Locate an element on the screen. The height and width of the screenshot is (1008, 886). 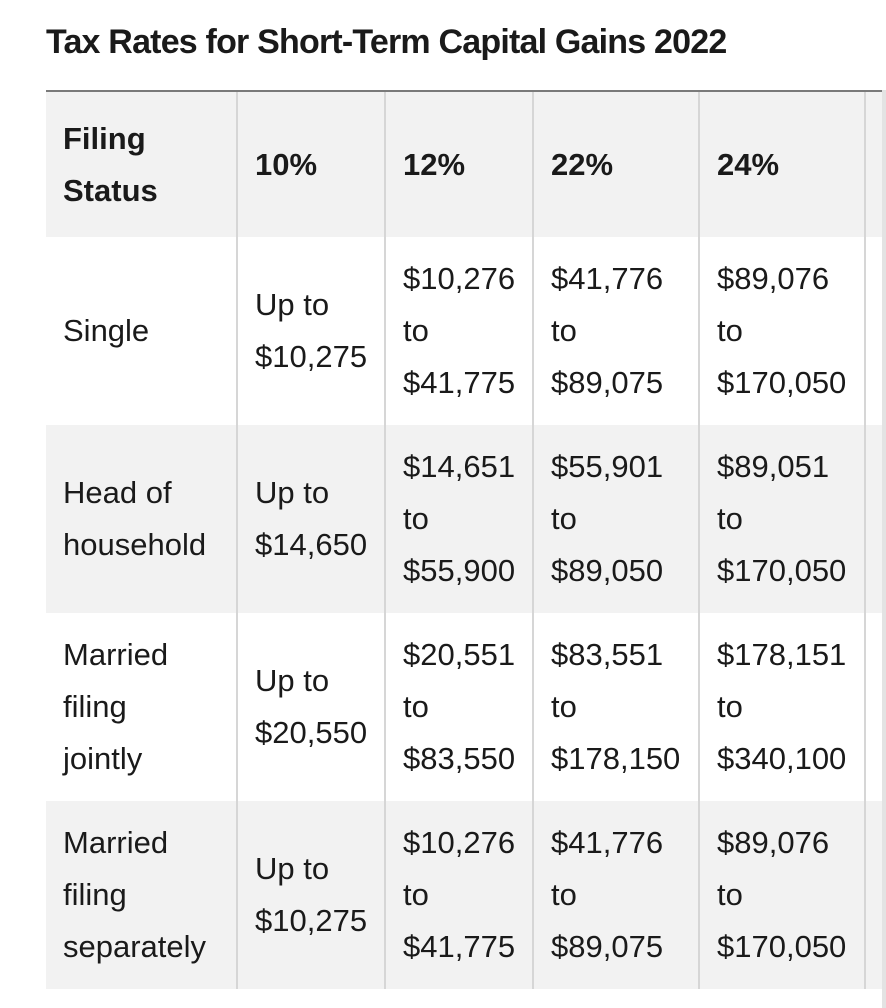
cell-line: $340,100 is located at coordinates (782, 758).